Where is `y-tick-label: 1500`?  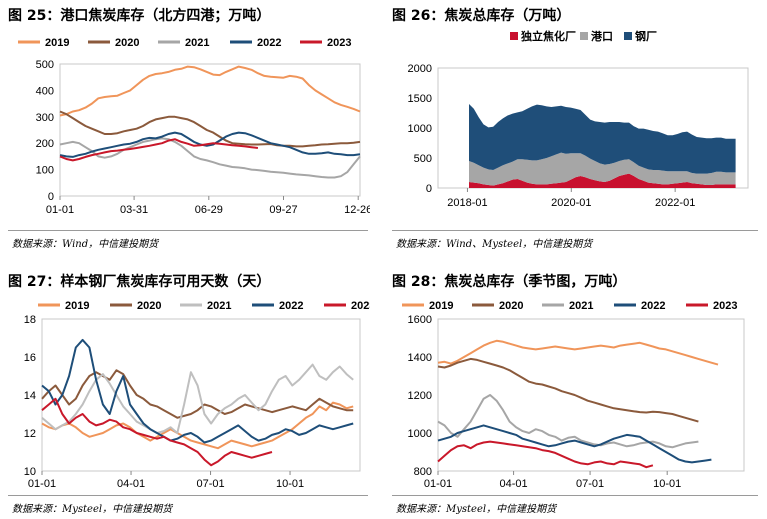
y-tick-label: 1500 is located at coordinates (420, 99).